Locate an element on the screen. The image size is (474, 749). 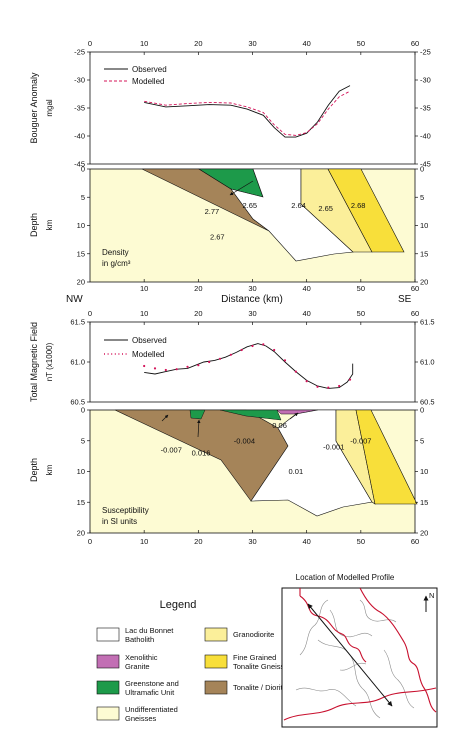
region-label: 2.77 is located at coordinates (212, 211).